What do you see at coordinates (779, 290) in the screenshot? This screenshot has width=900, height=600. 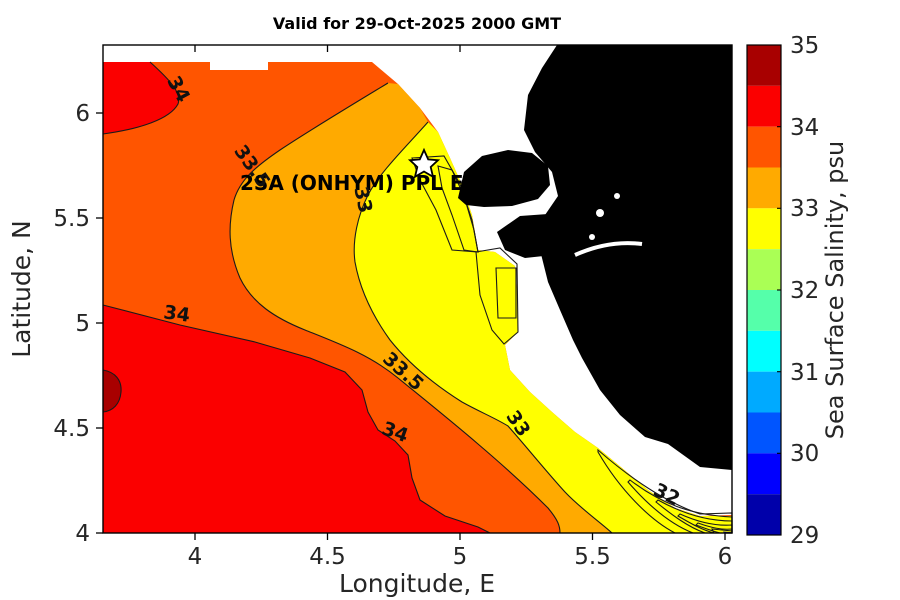 I see `colorbar-ticks` at bounding box center [779, 290].